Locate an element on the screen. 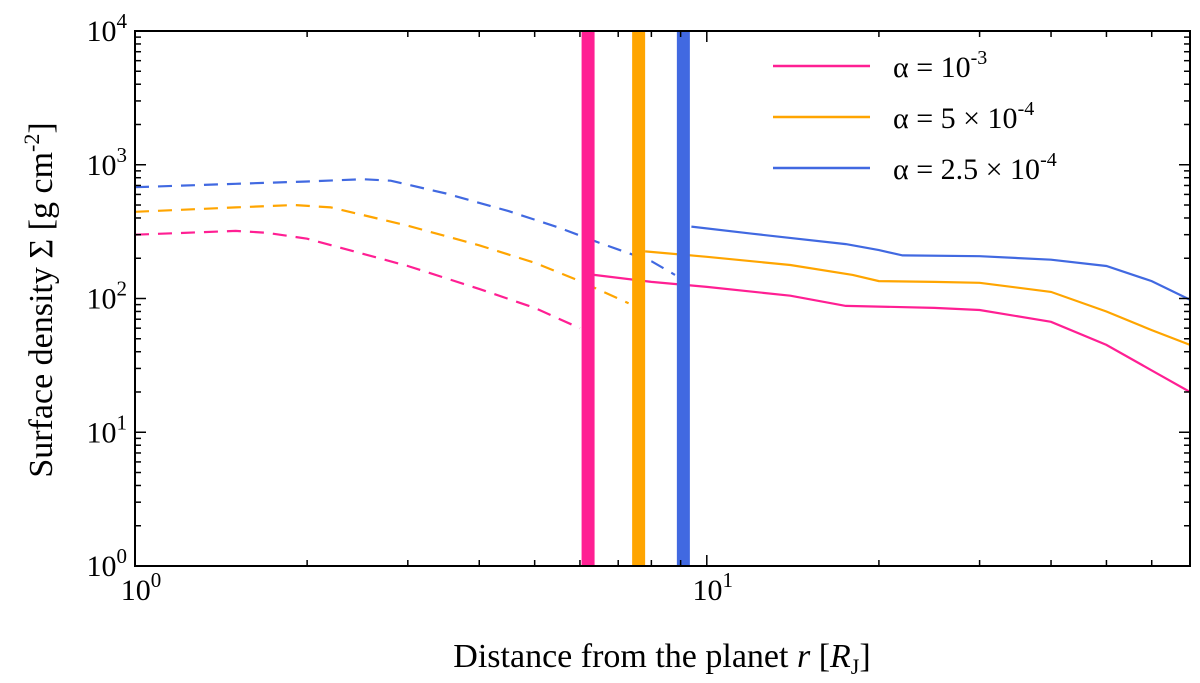  series-alpha-2.5e-4-dashed is located at coordinates (405, 227).